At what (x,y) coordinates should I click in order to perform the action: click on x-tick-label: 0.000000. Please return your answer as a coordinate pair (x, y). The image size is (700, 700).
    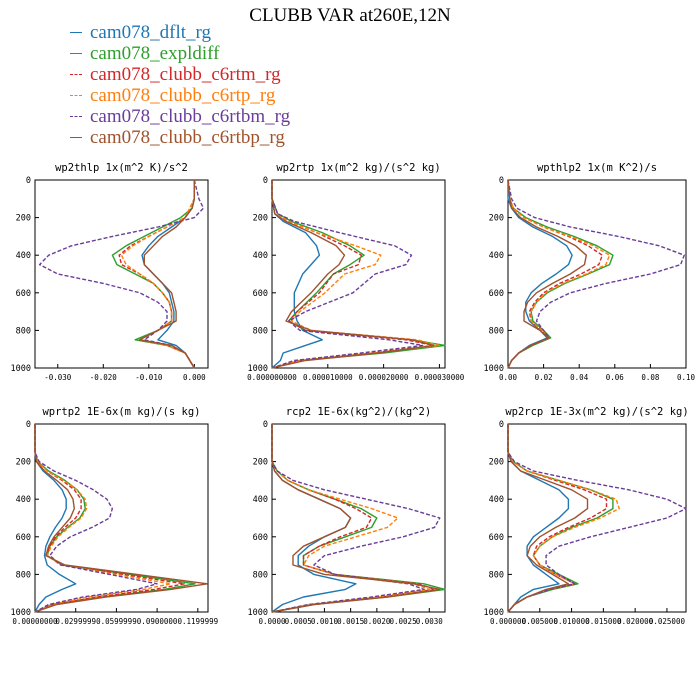
    Looking at the image, I should click on (508, 621).